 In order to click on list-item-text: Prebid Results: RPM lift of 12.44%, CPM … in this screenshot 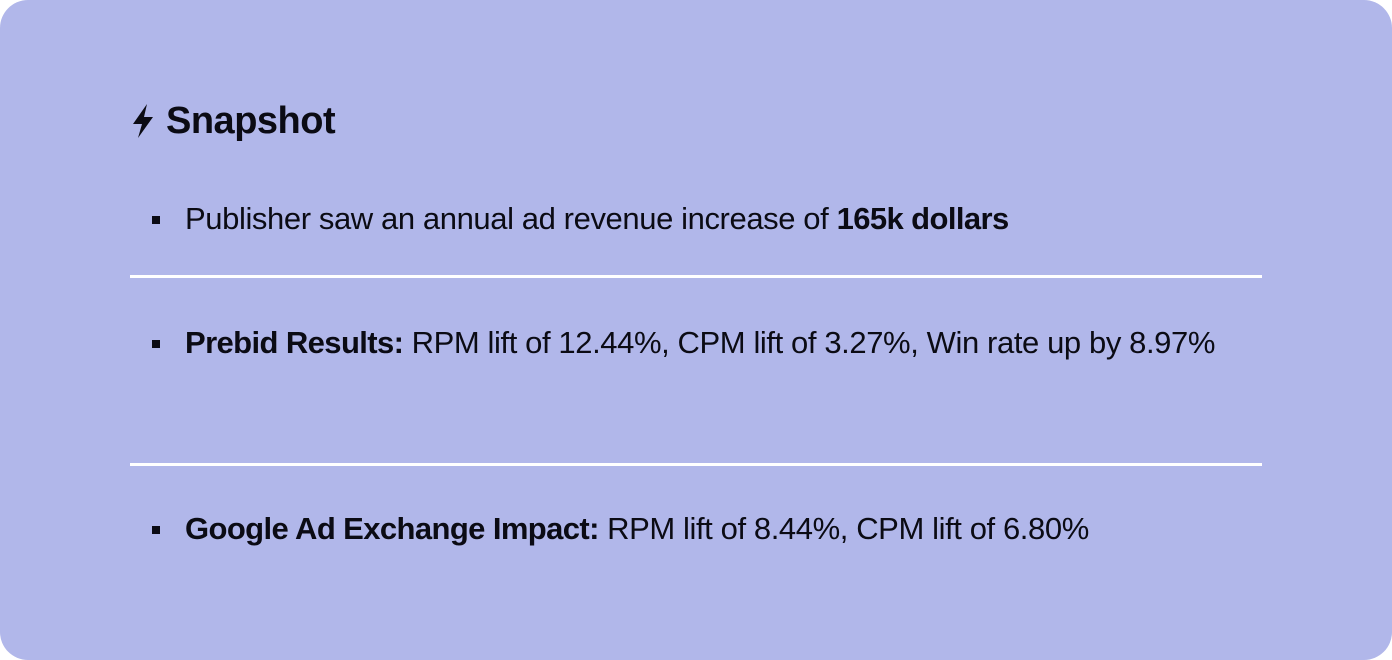, I will do `click(718, 343)`.